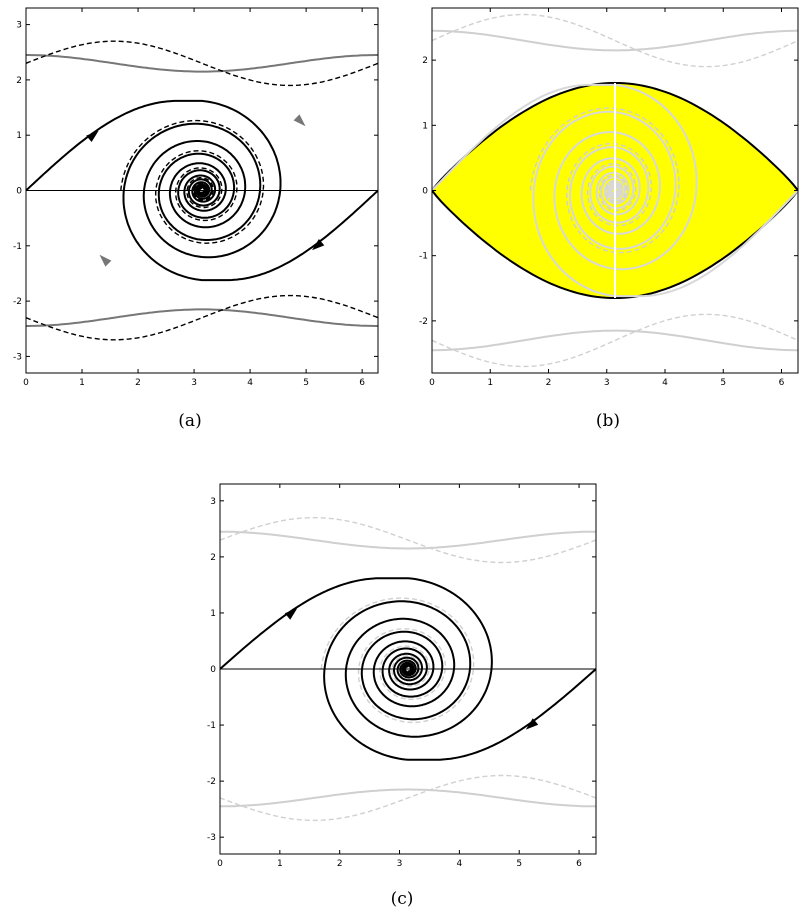 Image resolution: width=802 pixels, height=920 pixels. I want to click on plot-area, so click(202, 190).